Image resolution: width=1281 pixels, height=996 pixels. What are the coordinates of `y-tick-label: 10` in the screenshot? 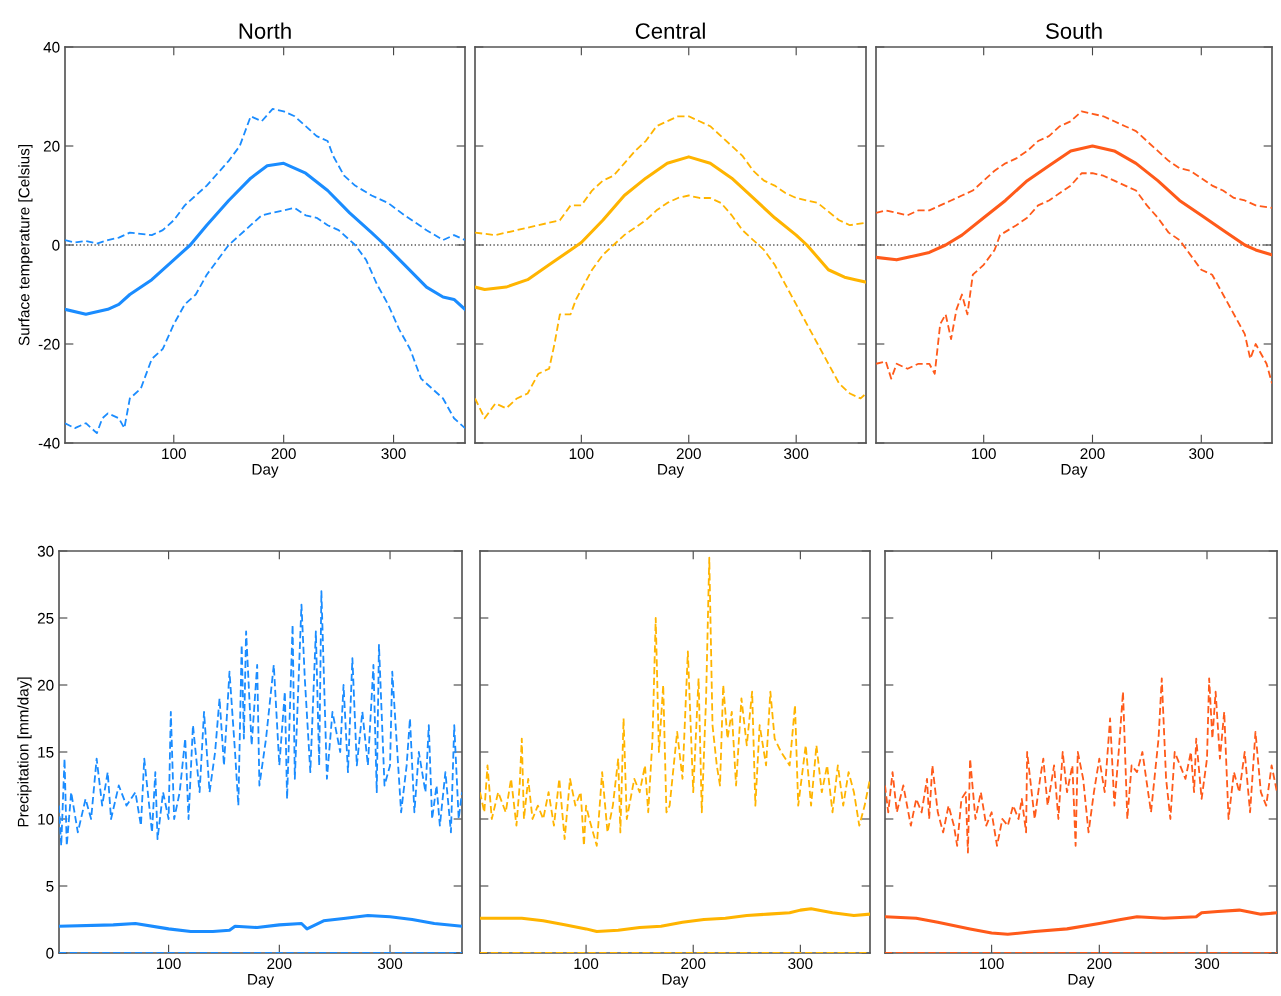 It's located at (46, 819).